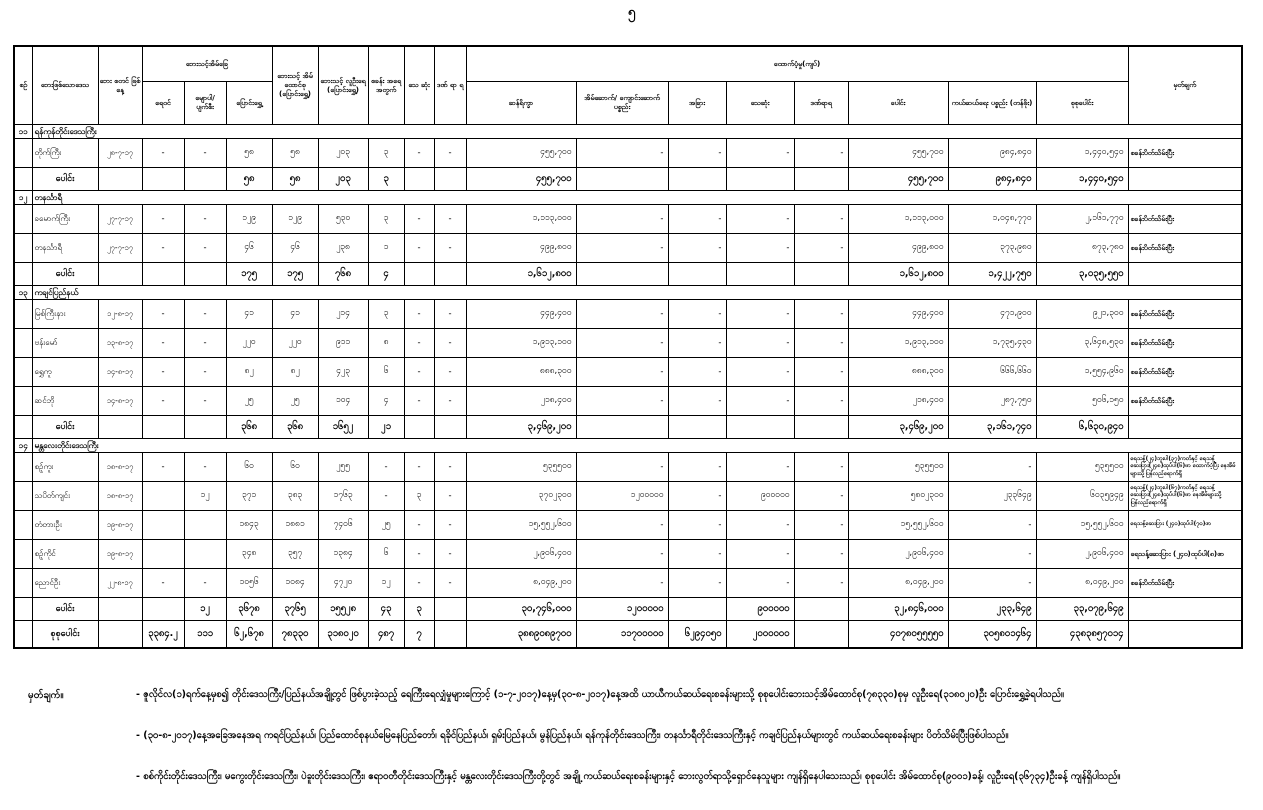 The height and width of the screenshot is (810, 1263). Describe the element at coordinates (295, 496) in the screenshot. I see `households-cell: ၃၈၃` at that location.